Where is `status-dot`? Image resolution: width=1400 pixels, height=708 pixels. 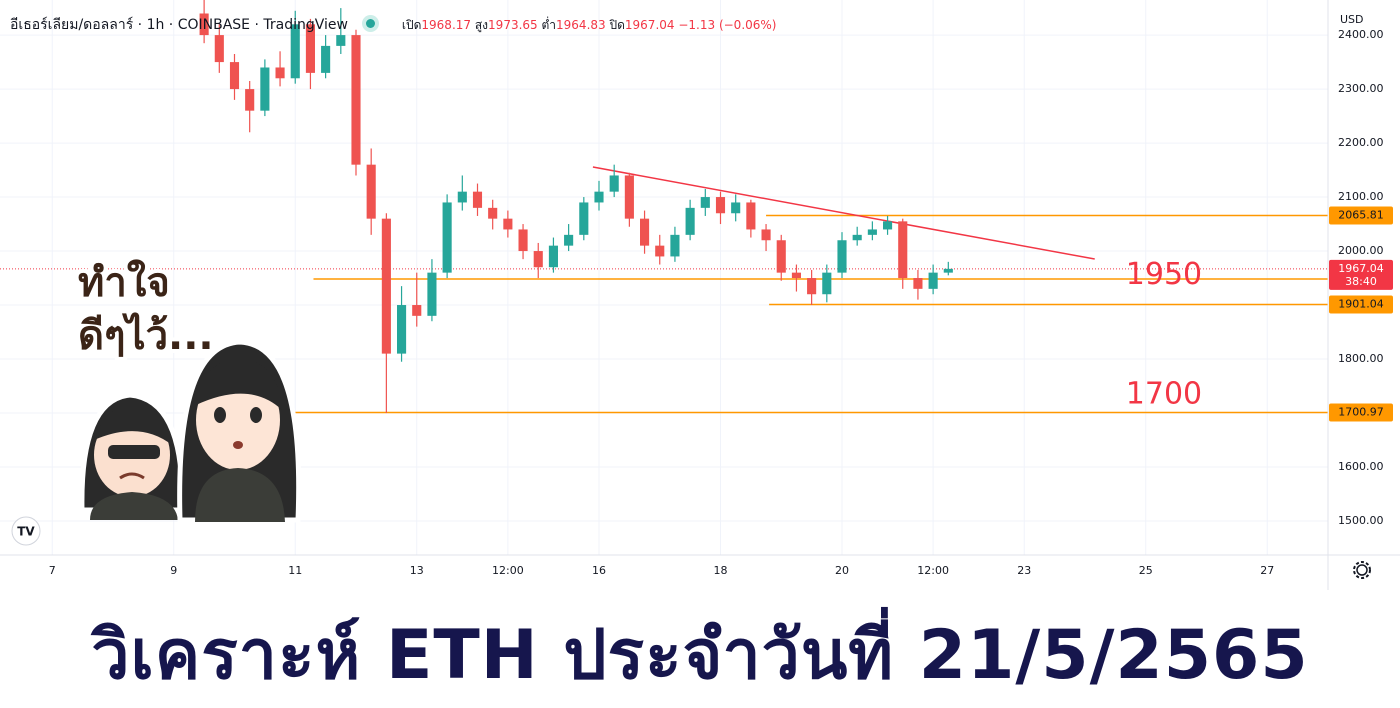 status-dot is located at coordinates (371, 23).